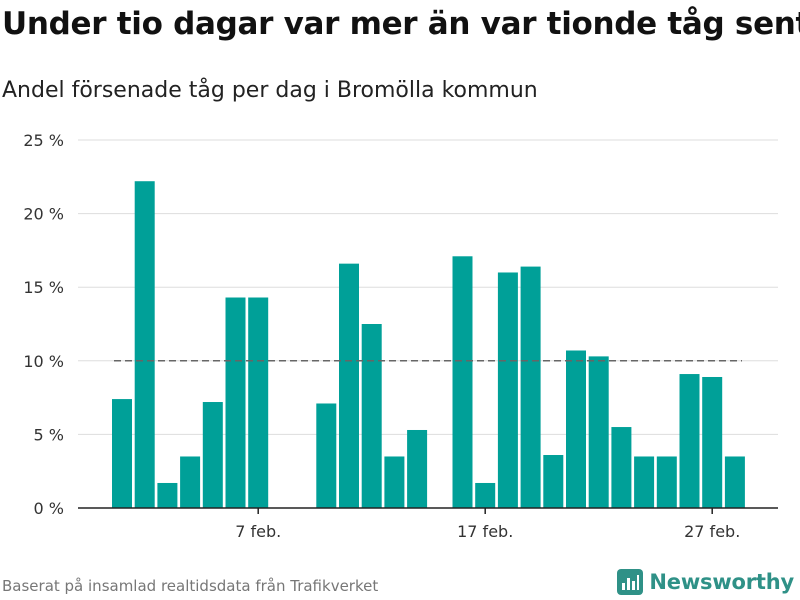  Describe the element at coordinates (43, 140) in the screenshot. I see `y-tick-label: 25 %` at that location.